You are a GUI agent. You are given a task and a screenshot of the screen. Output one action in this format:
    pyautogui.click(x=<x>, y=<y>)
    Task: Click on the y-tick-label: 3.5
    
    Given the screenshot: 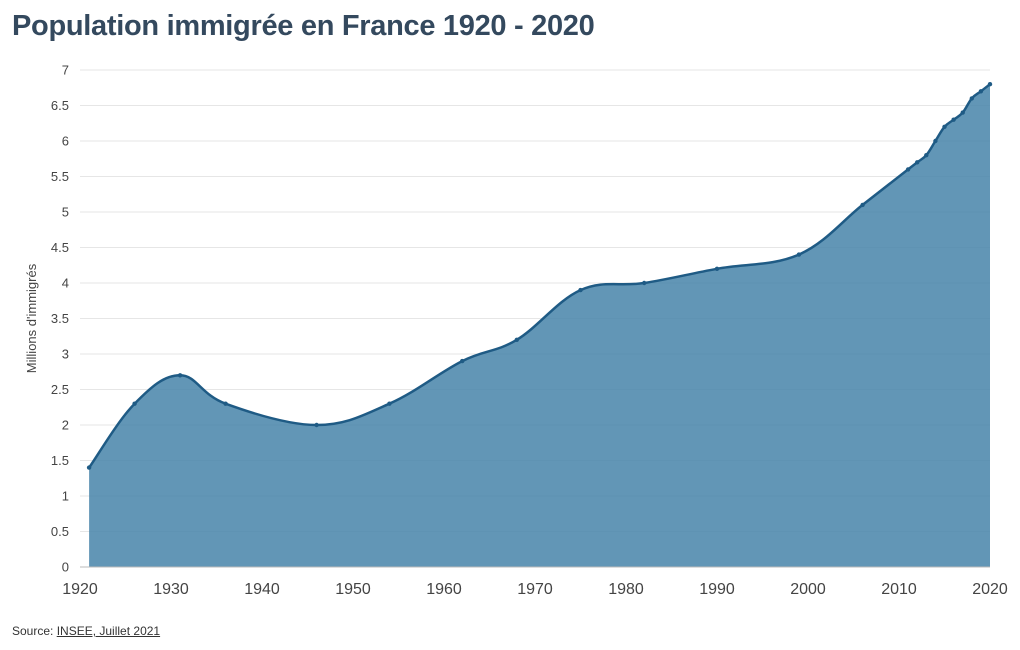 What is the action you would take?
    pyautogui.click(x=60, y=318)
    